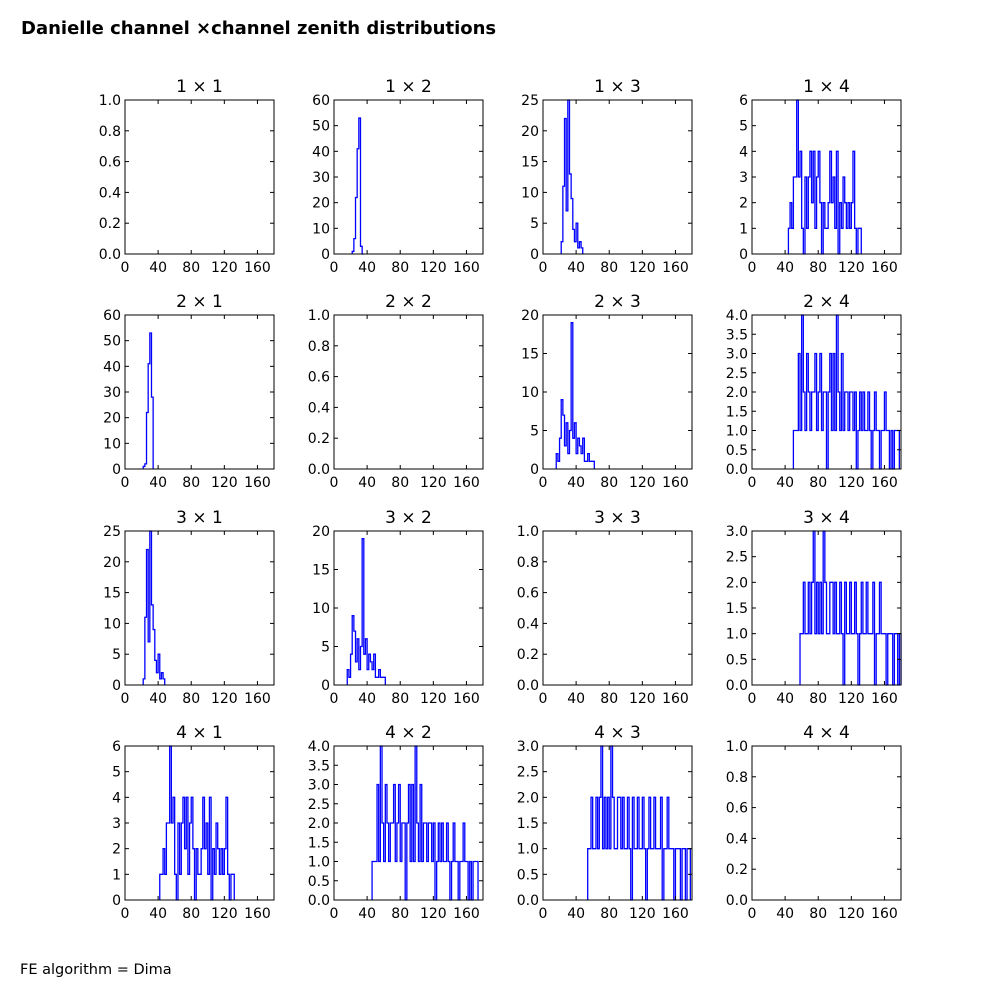 Image resolution: width=1000 pixels, height=1000 pixels. Describe the element at coordinates (605, 822) in the screenshot. I see `subplot-4-3: 4 × 3 0 40 80 120 160 0.0 0.5 1.0 1.5 2.0 2.5 3.0` at that location.